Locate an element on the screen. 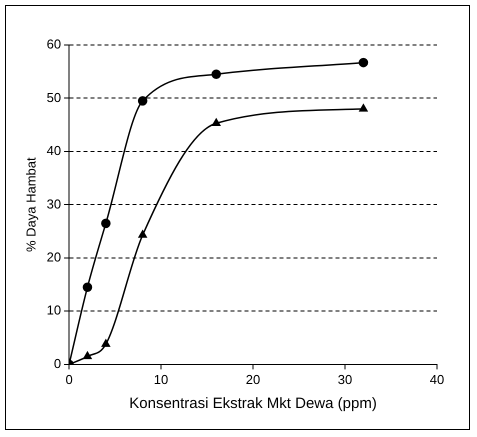 This screenshot has height=437, width=477. x-tick-label: 40 is located at coordinates (437, 379).